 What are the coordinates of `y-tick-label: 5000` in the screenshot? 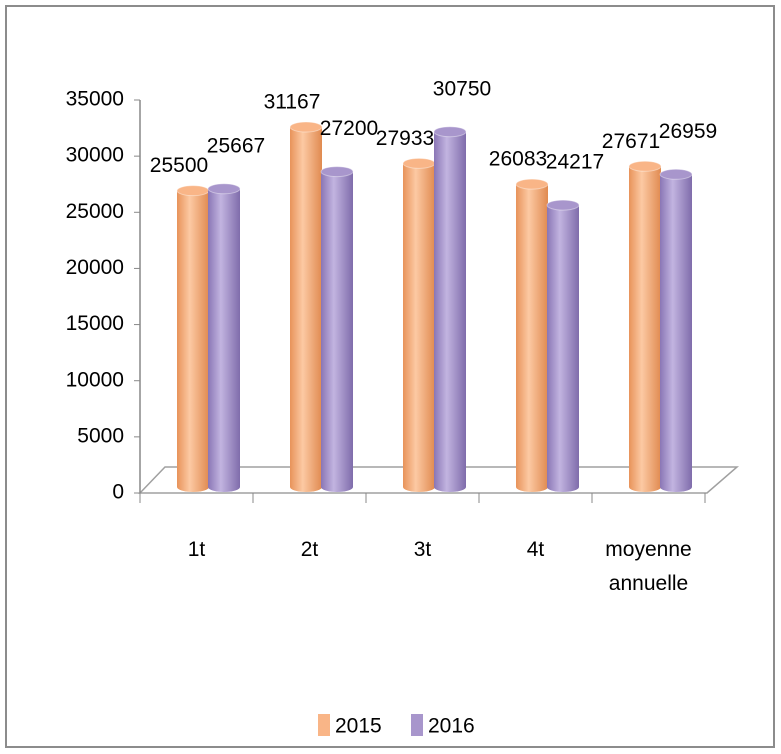 It's located at (100, 435).